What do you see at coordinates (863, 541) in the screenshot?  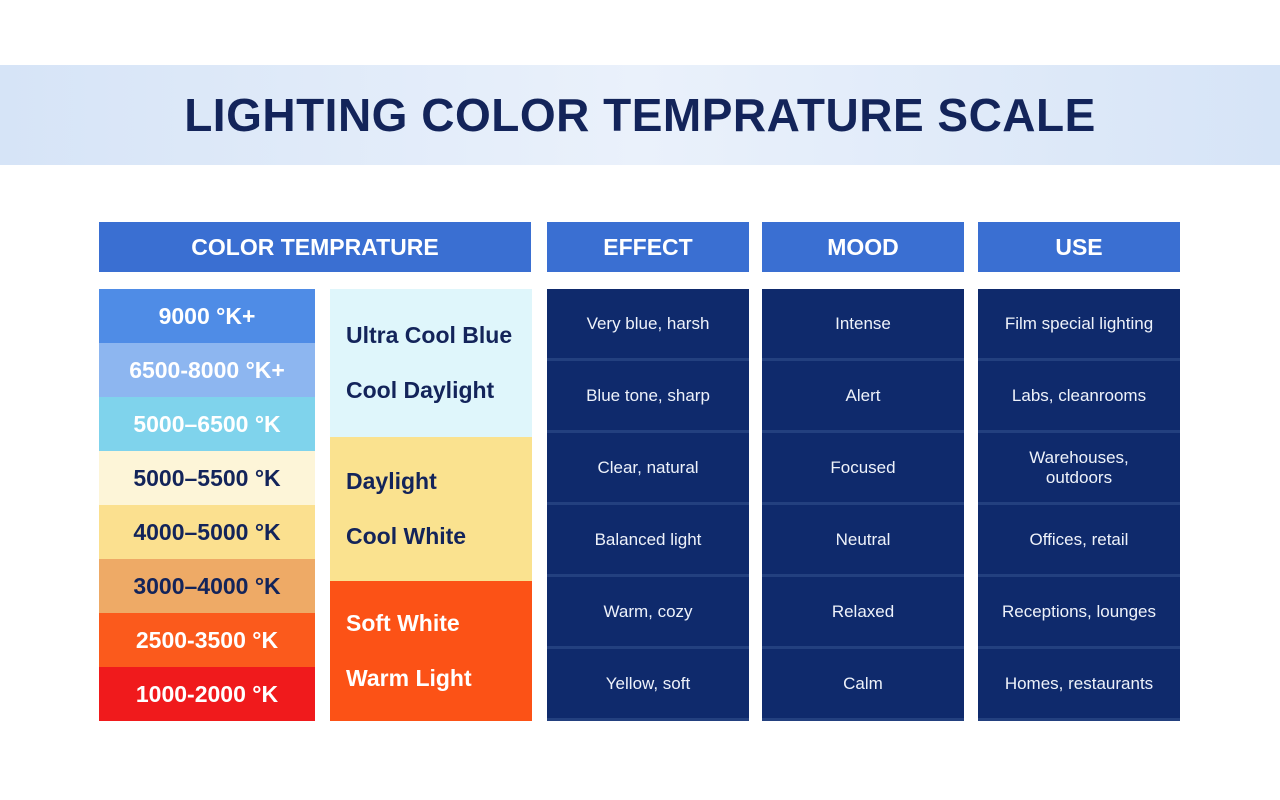 I see `table-cell: Neutral` at bounding box center [863, 541].